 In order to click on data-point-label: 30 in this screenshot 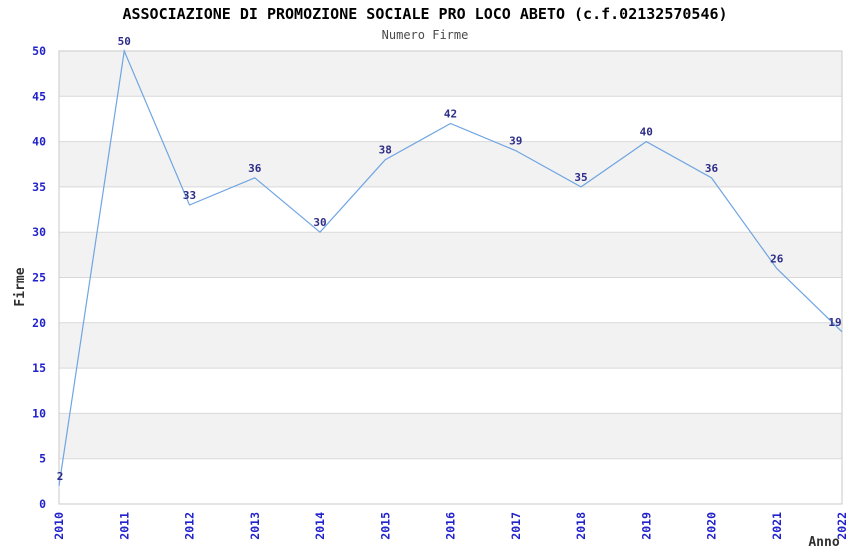, I will do `click(319, 222)`.